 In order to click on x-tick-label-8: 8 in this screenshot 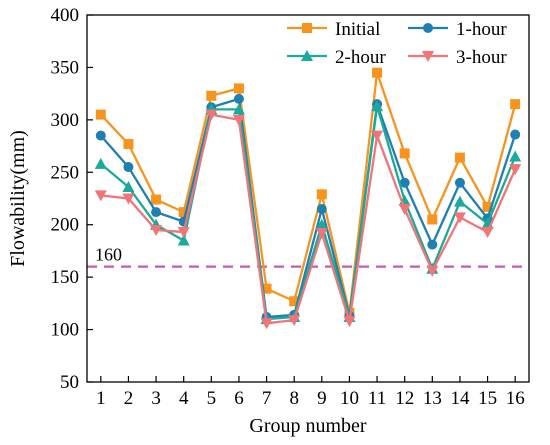, I will do `click(294, 398)`.